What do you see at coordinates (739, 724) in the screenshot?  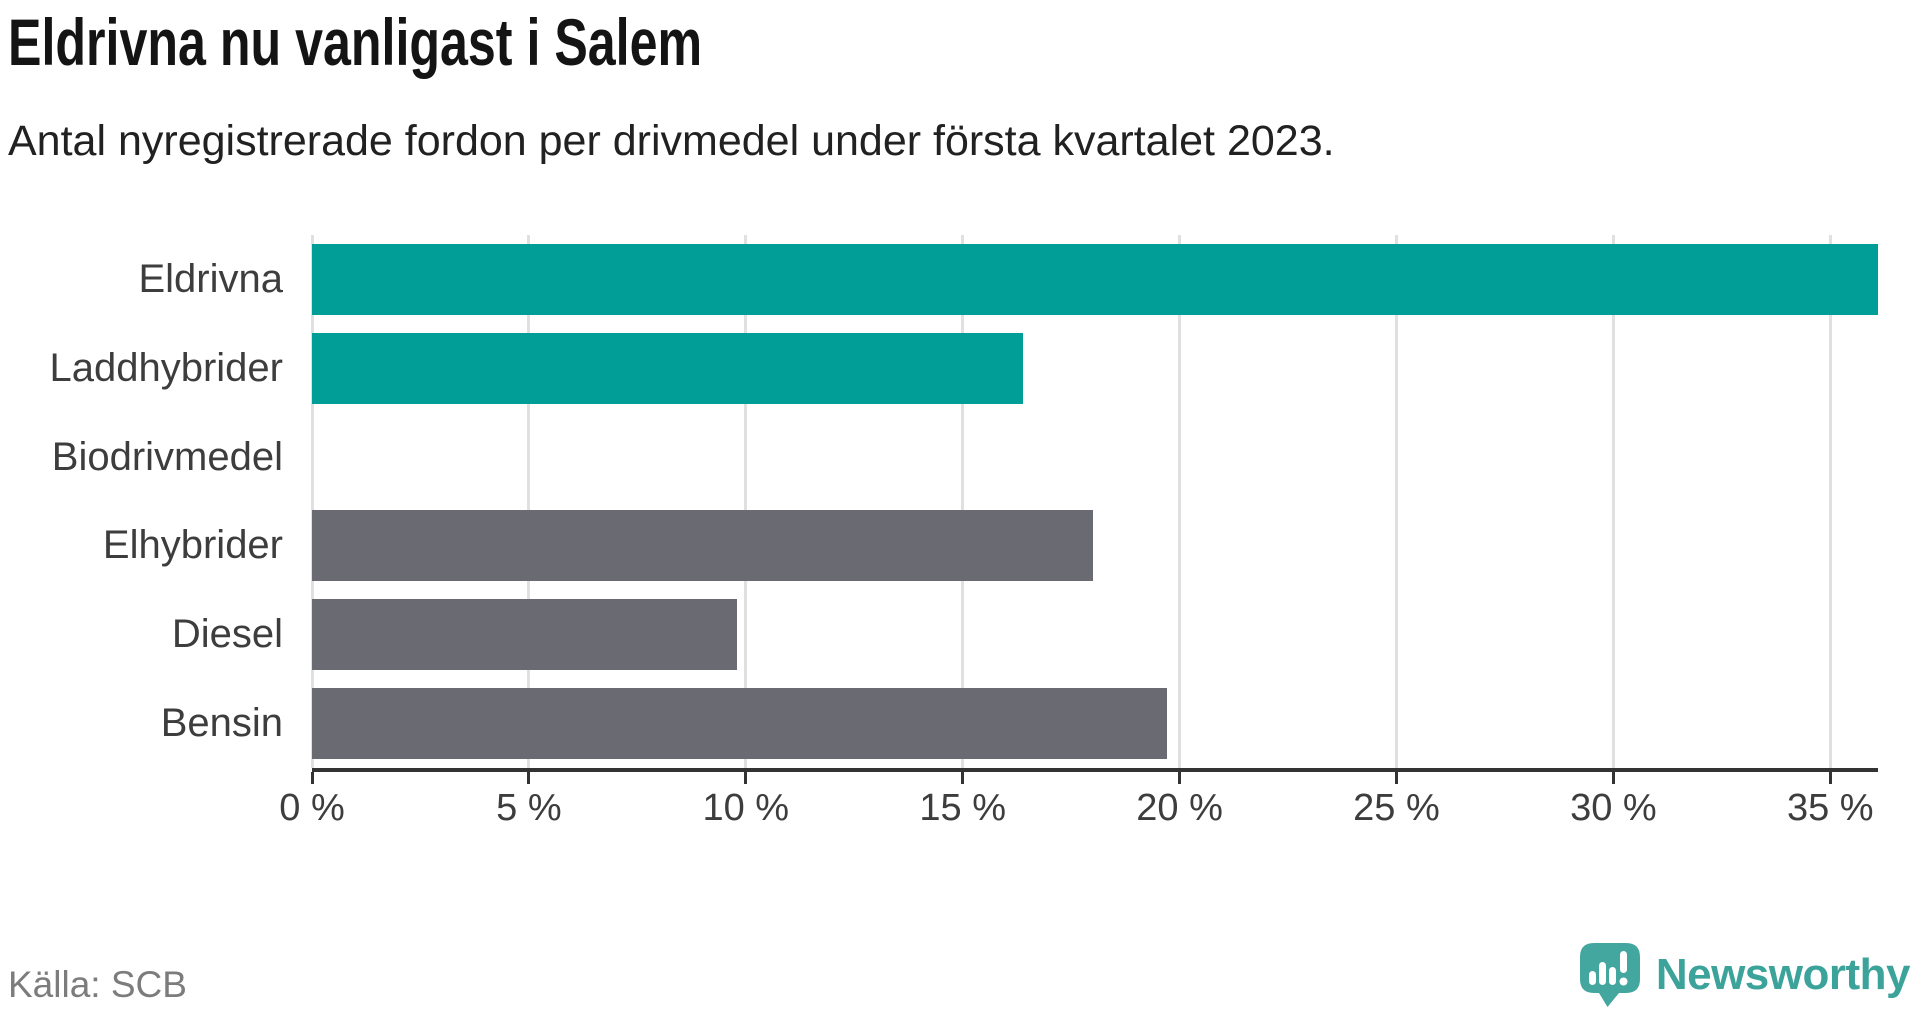 I see `bar-bensin` at bounding box center [739, 724].